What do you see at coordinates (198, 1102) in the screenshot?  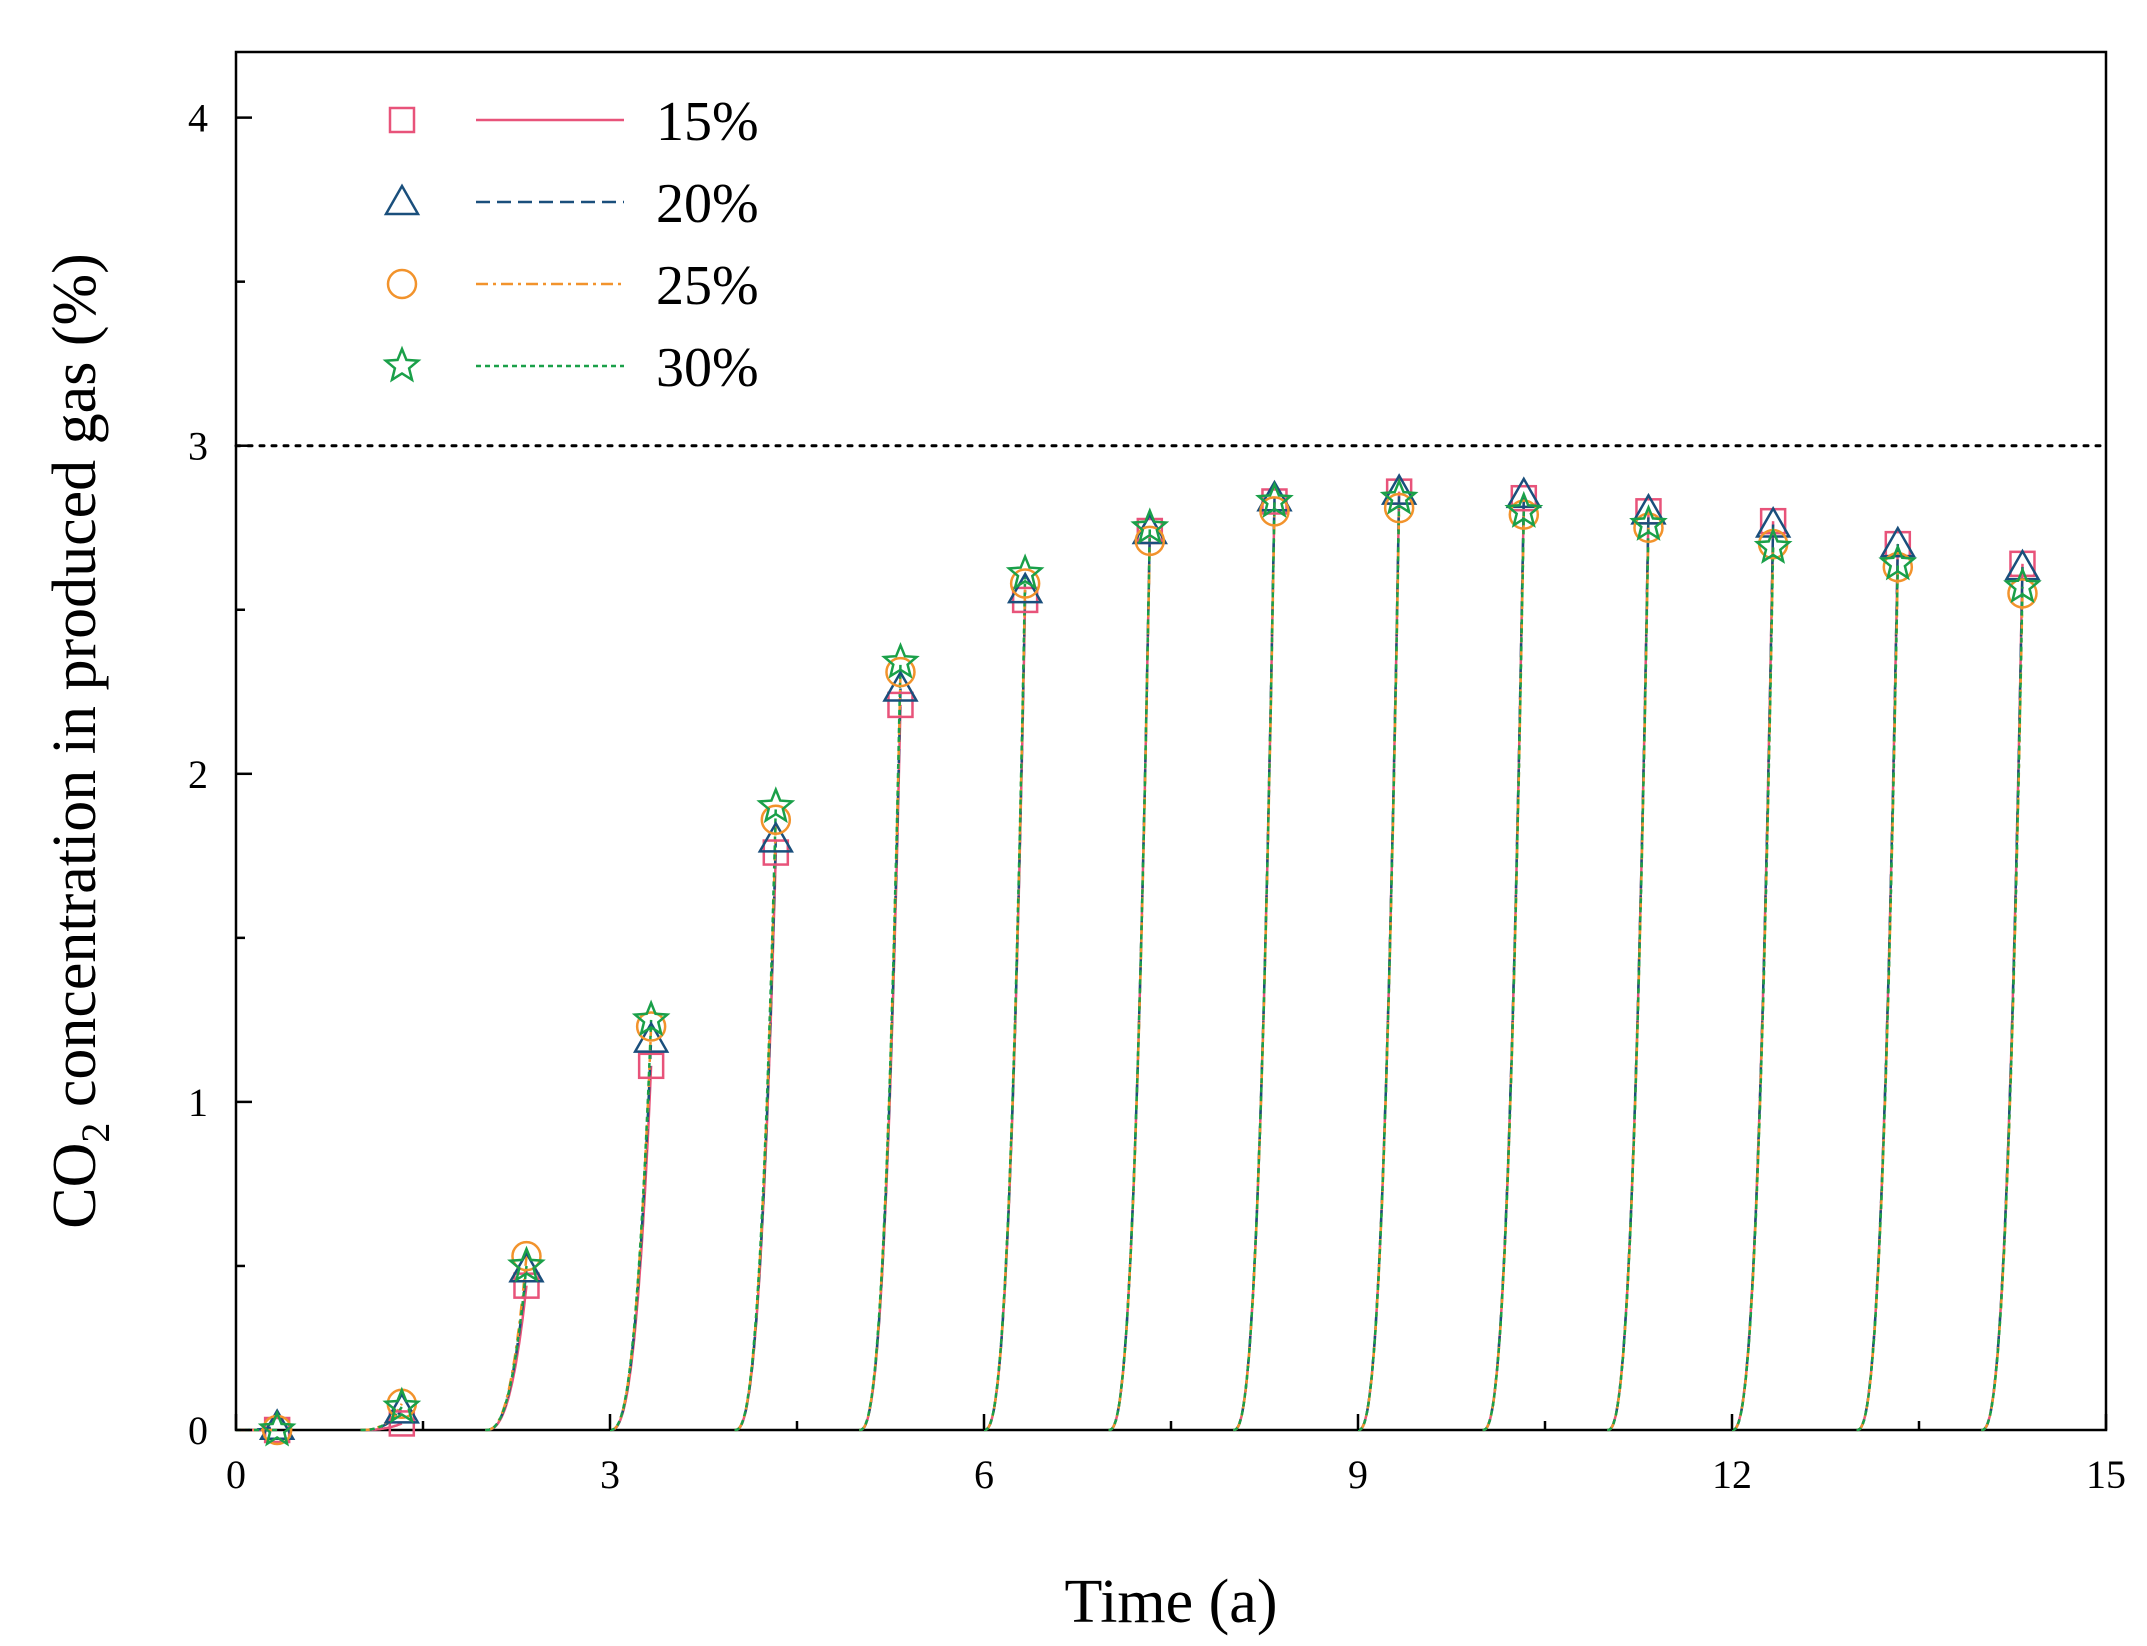 I see `y-tick-label: 1` at bounding box center [198, 1102].